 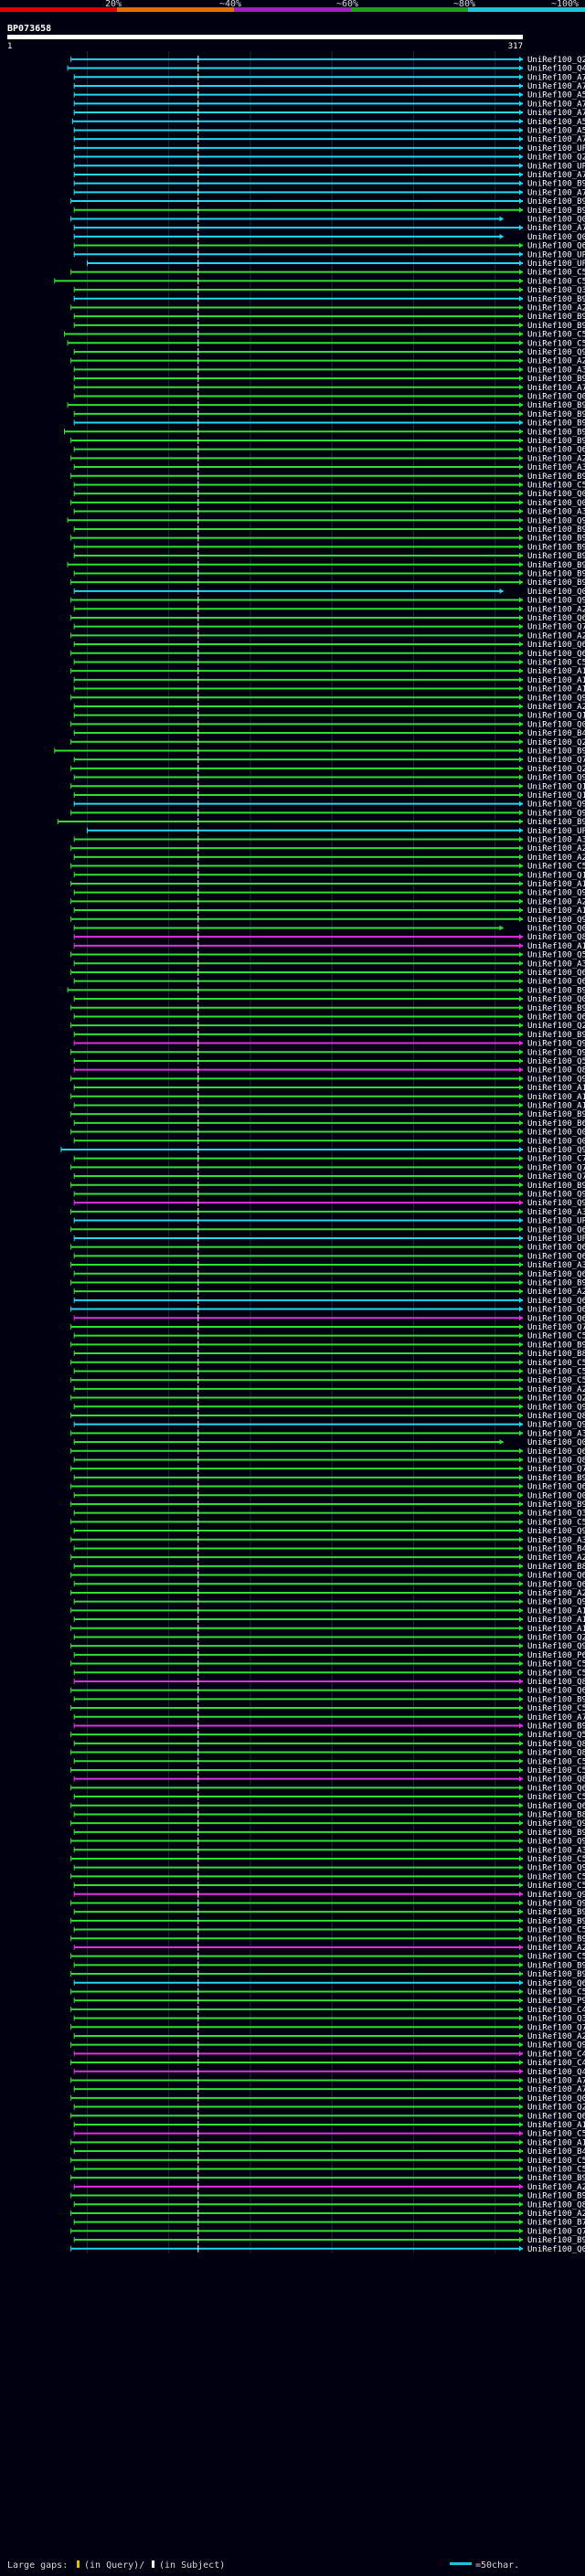 I want to click on hit-label: UniRef100_A1XEK8, so click(x=556, y=1620).